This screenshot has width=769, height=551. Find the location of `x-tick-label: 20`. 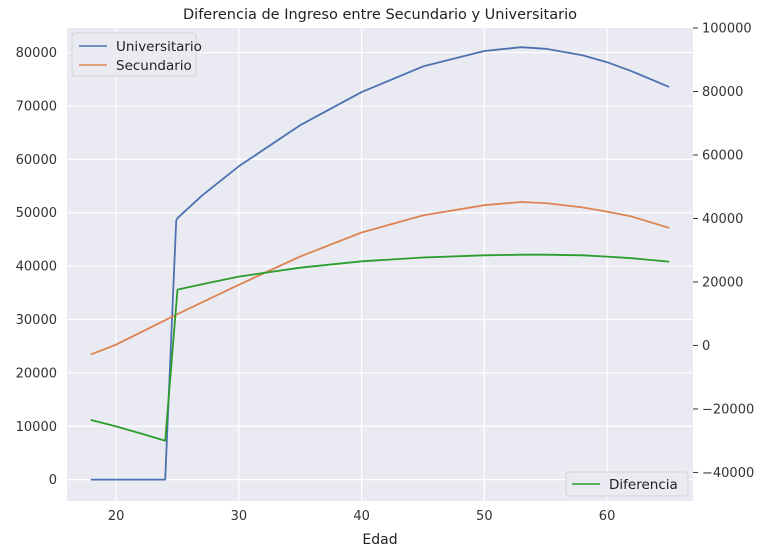

x-tick-label: 20 is located at coordinates (116, 516).